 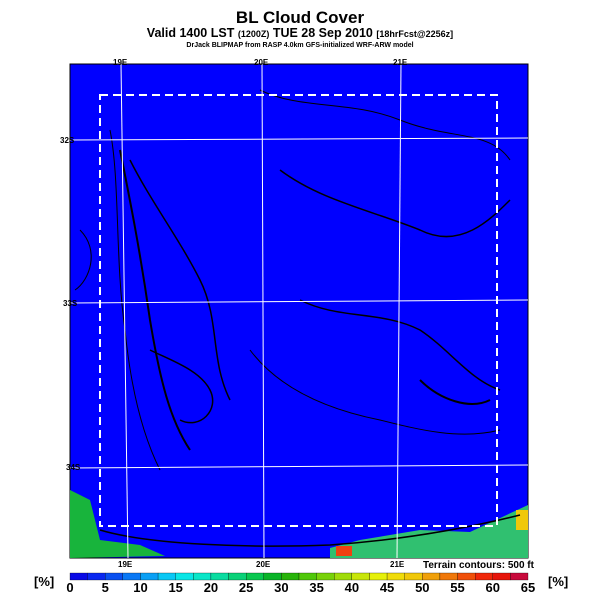 I want to click on colorbar, so click(x=299, y=576).